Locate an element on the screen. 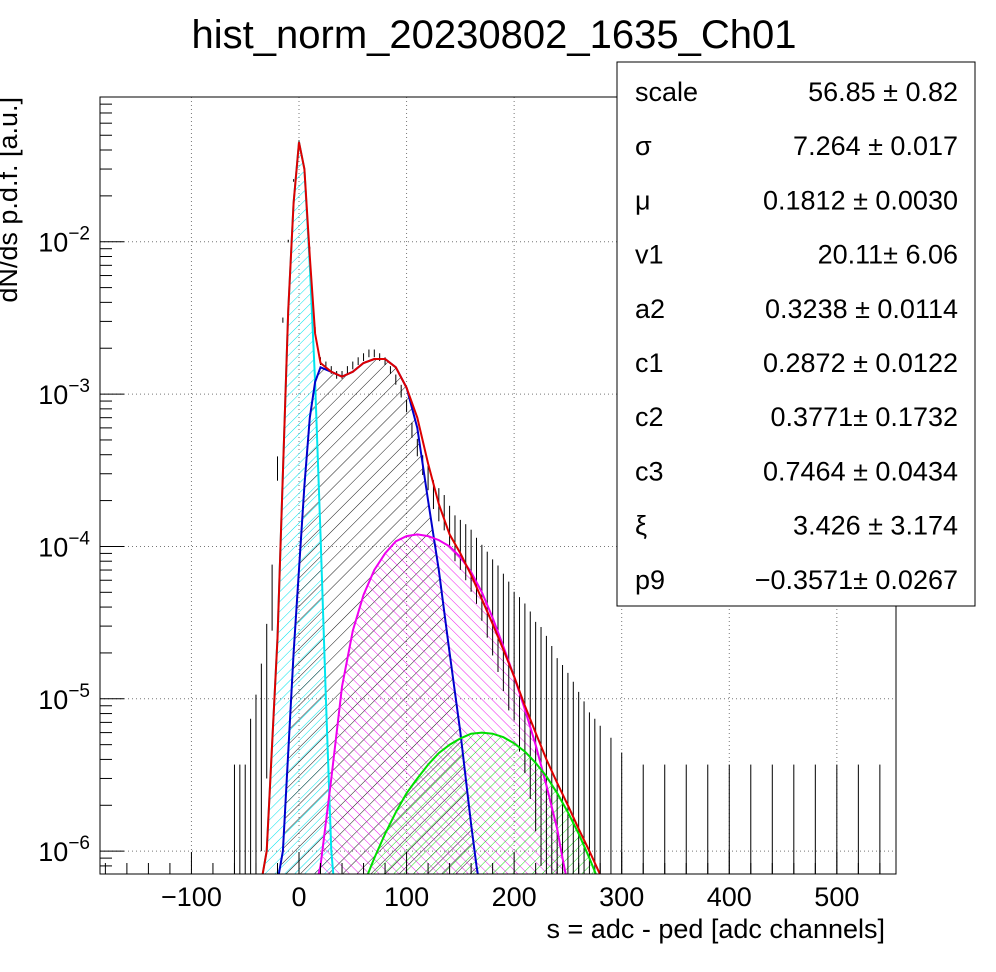 The width and height of the screenshot is (996, 972). stats-param-value: −0.3571± 0.0267 is located at coordinates (856, 580).